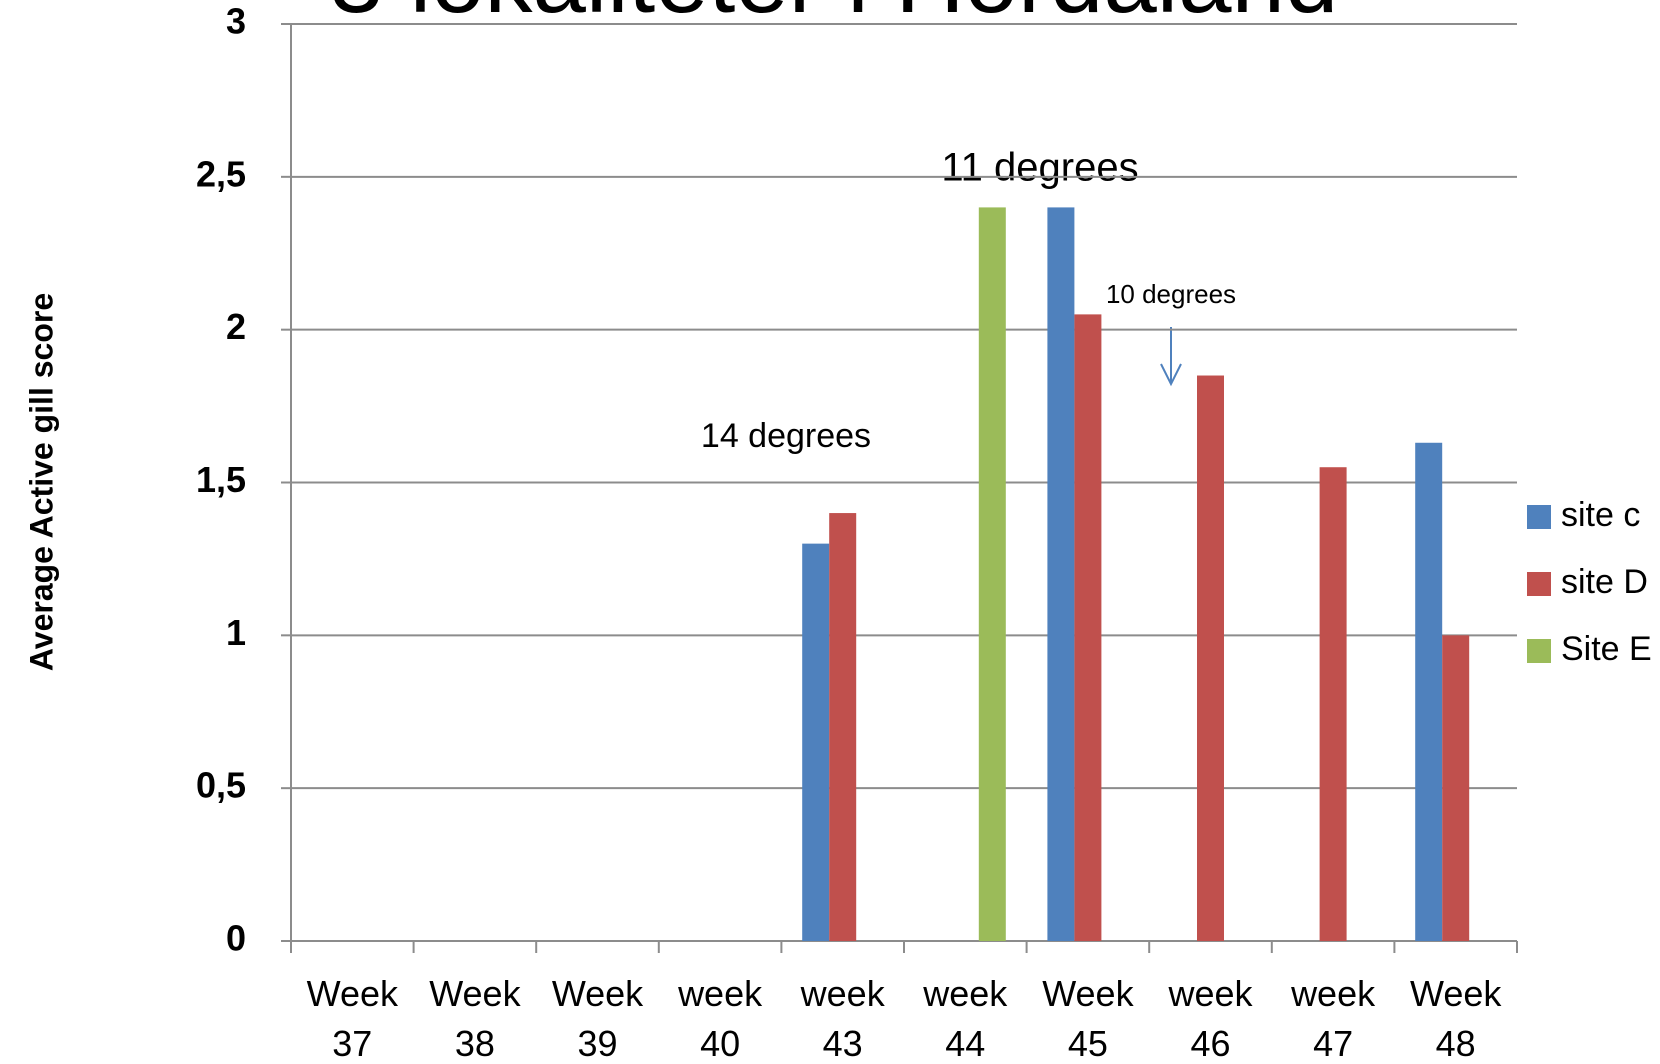 The width and height of the screenshot is (1660, 1064). Describe the element at coordinates (475, 1018) in the screenshot. I see `x-tick-label: Week 38` at that location.